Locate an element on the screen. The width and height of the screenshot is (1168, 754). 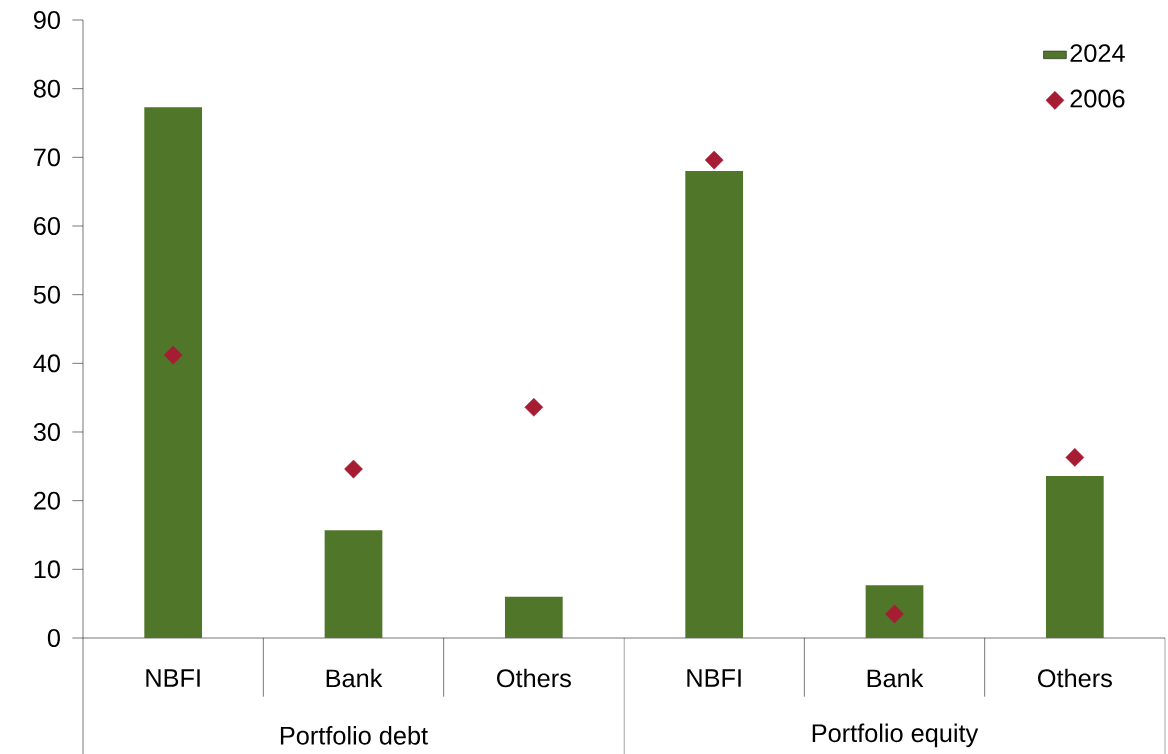
text: Portfolio debt is located at coordinates (354, 735).